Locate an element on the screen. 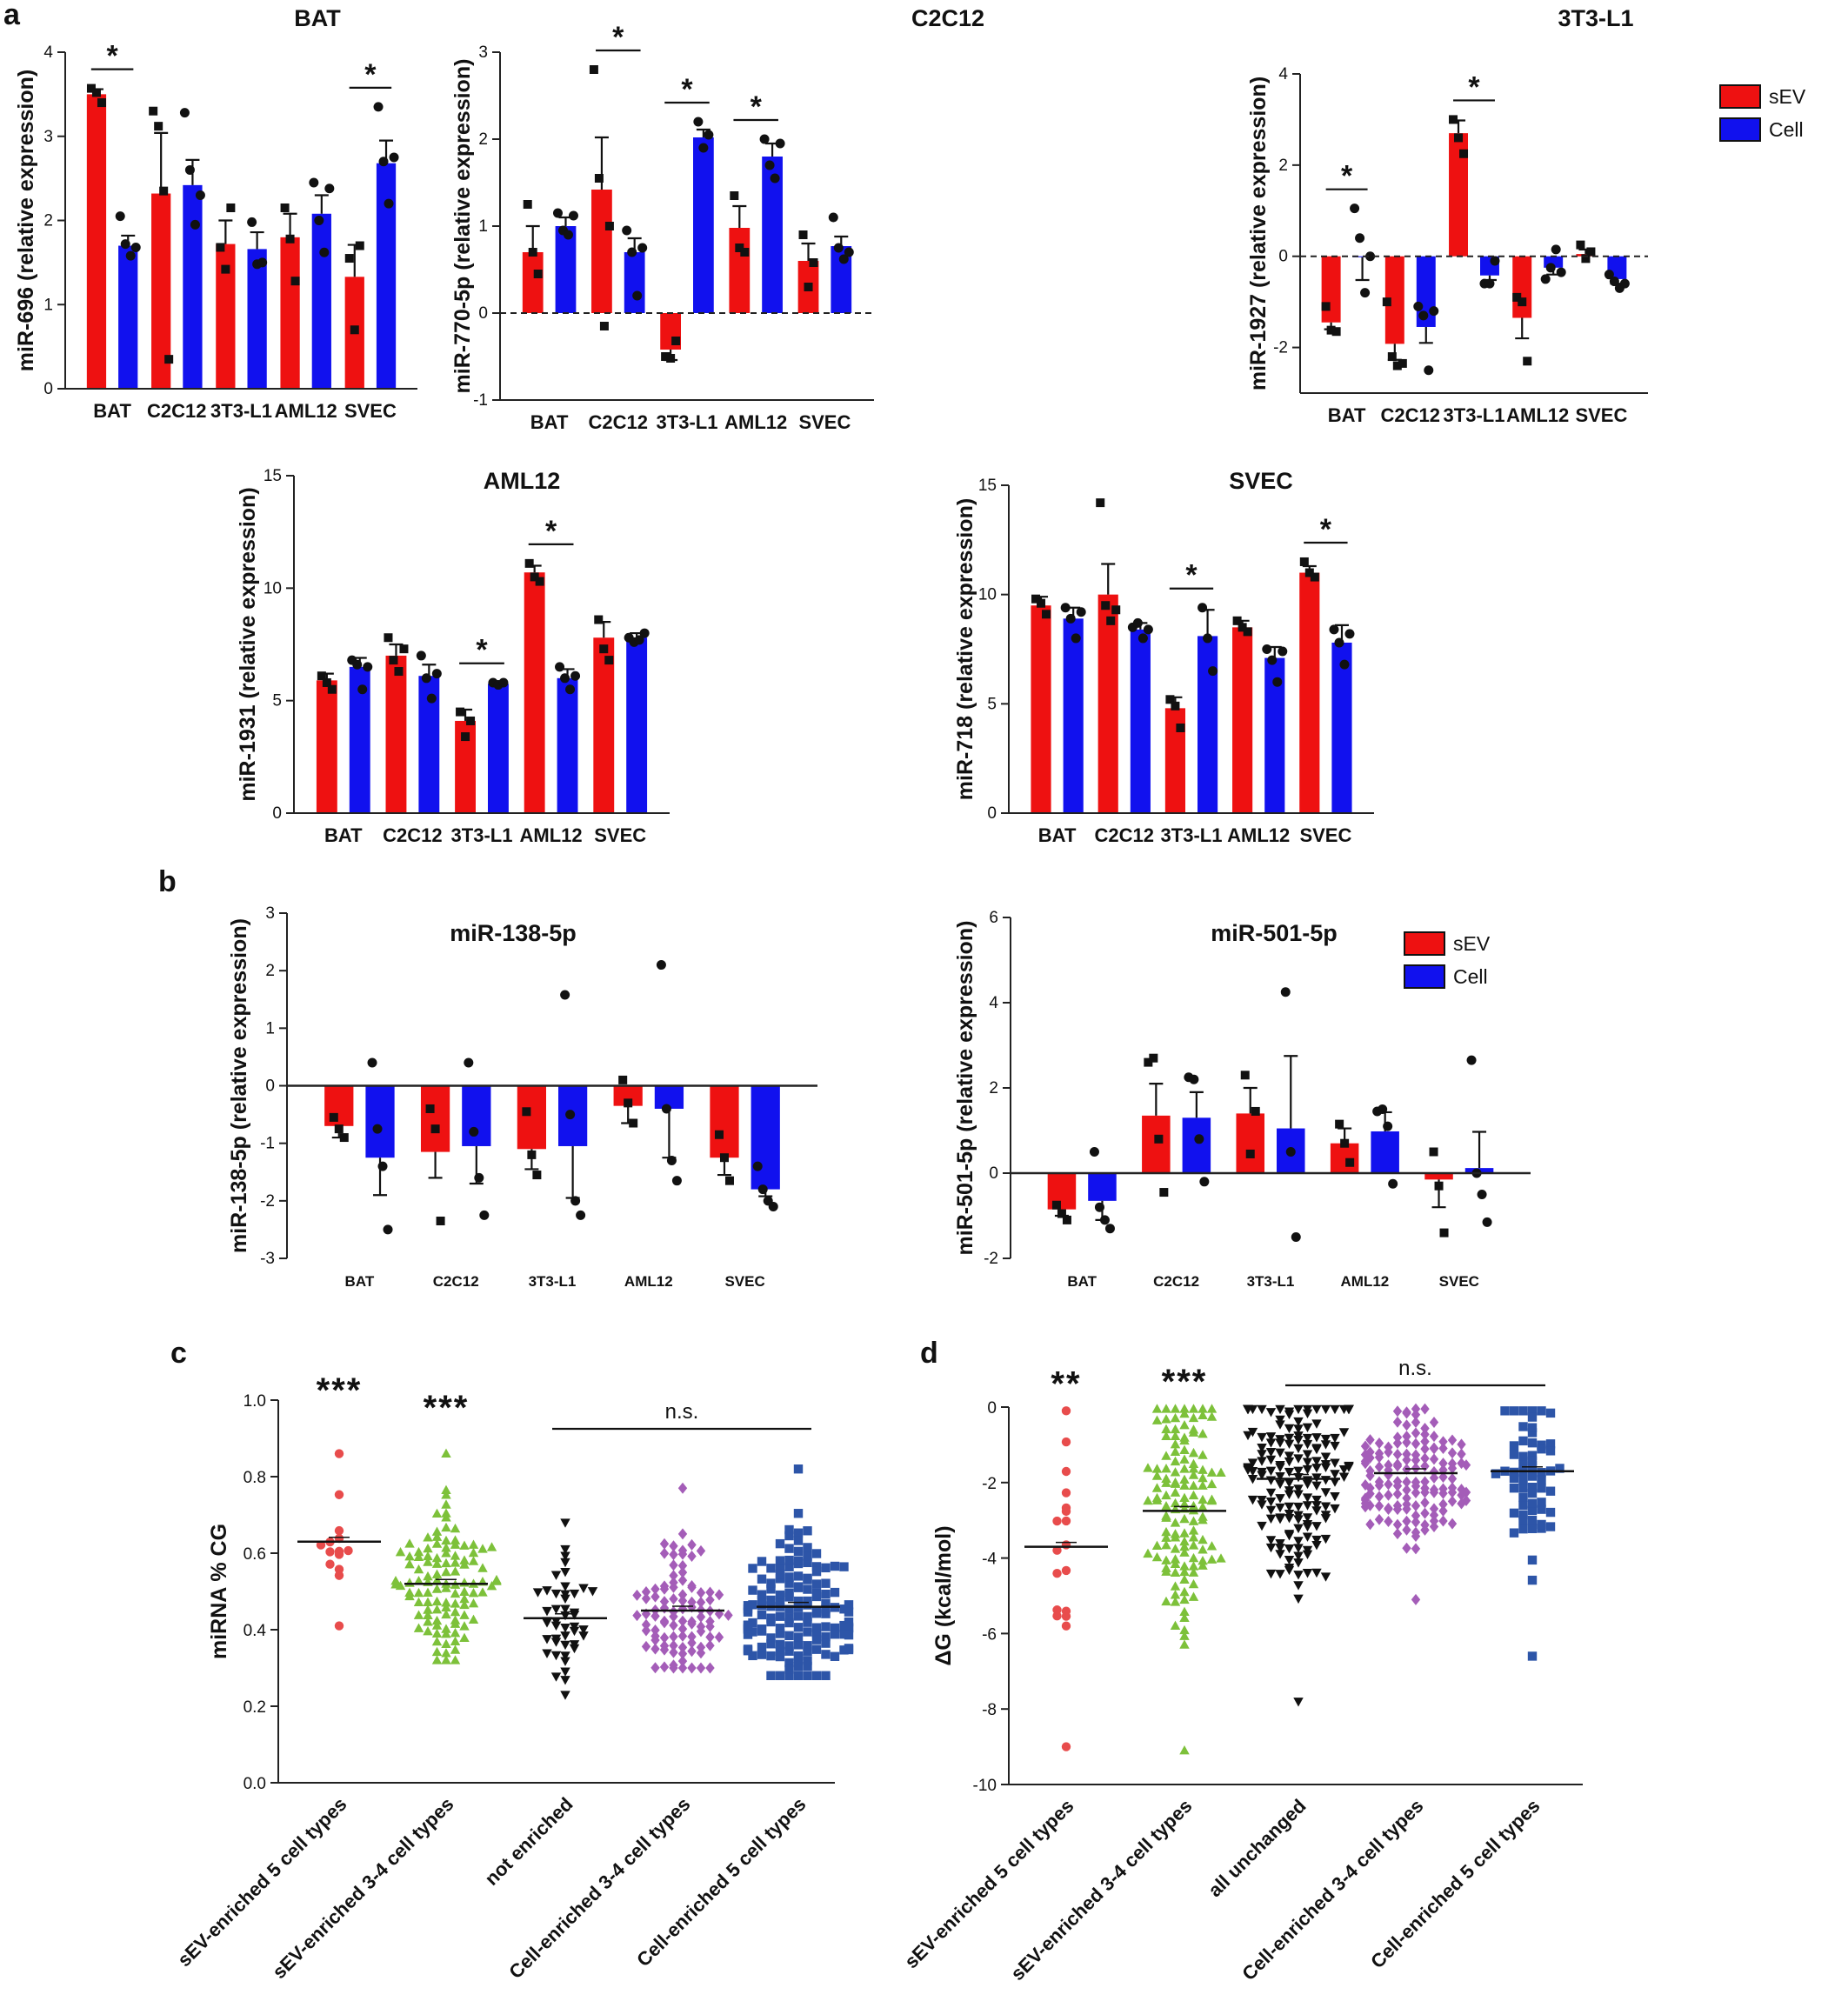 The width and height of the screenshot is (1848, 2008). y-tick-label: -2 is located at coordinates (1281, 348).